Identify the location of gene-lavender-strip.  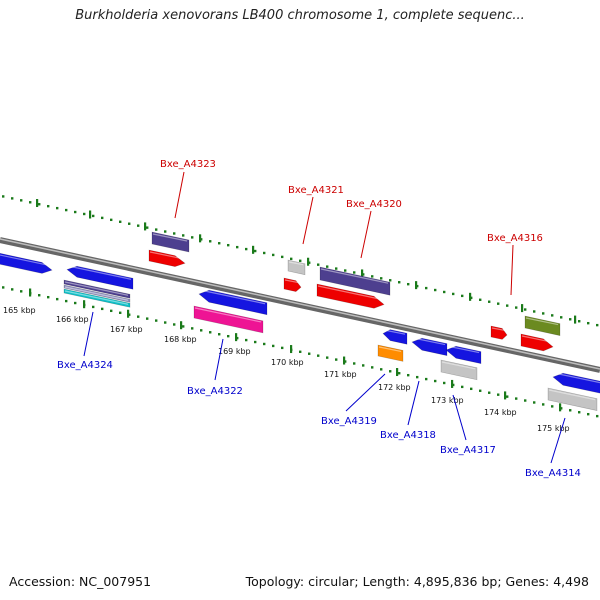
(97, 293).